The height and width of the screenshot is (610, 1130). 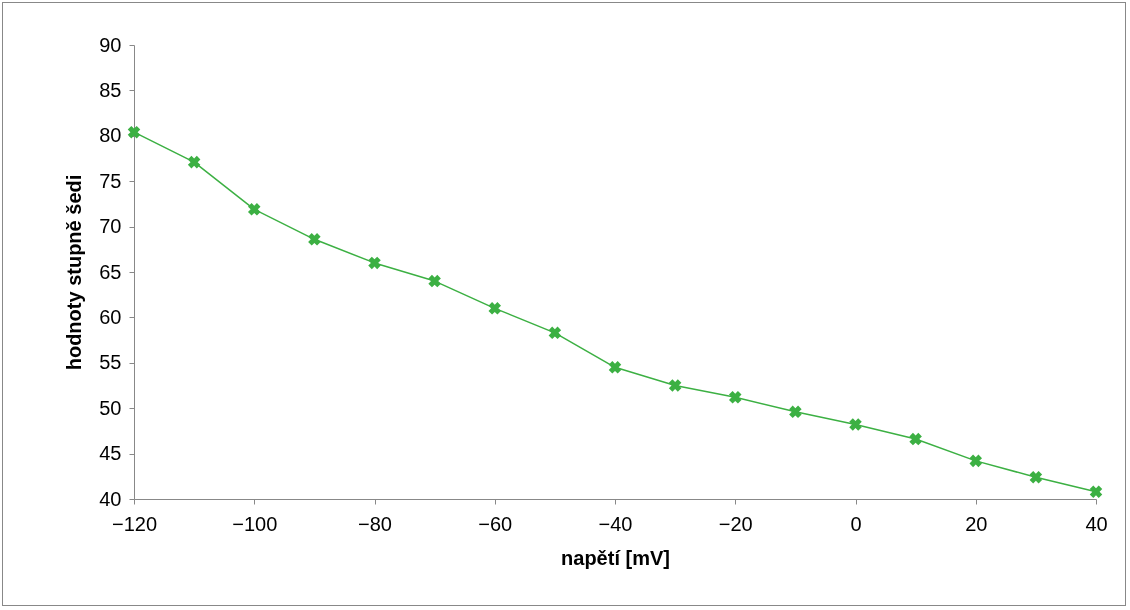 What do you see at coordinates (134, 523) in the screenshot?
I see `x-tick-label: −120` at bounding box center [134, 523].